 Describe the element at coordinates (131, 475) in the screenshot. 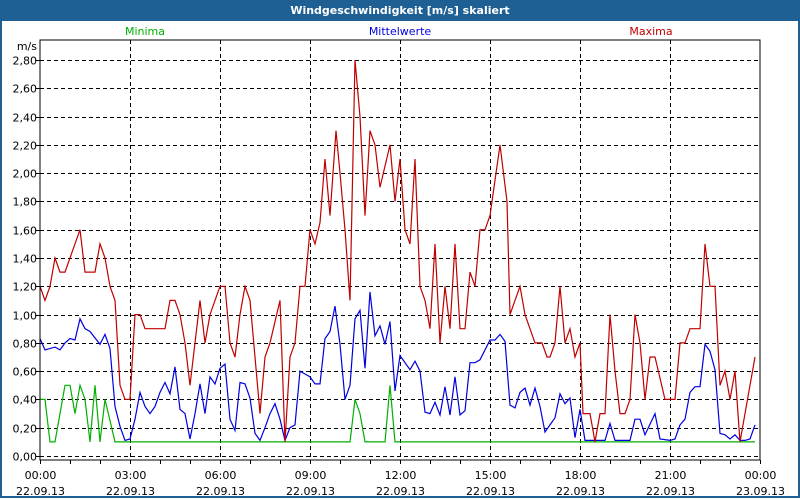

I see `x-tick-time: 03:00` at that location.